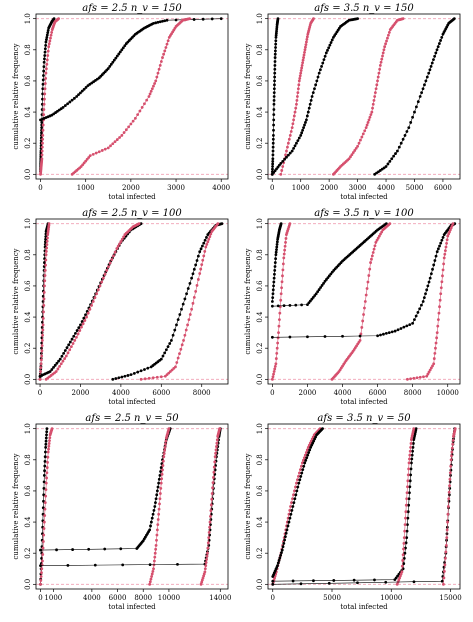  I want to click on panel-title: afs = 2.5 n_v = 100, so click(132, 213).